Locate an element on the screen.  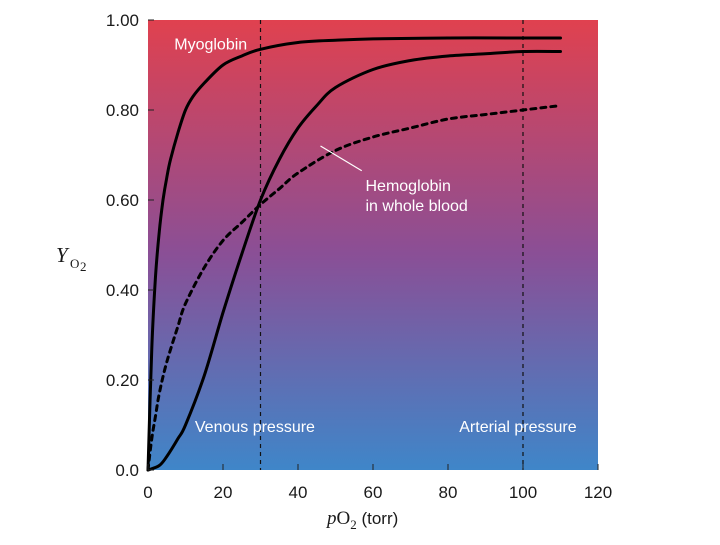
annotation-label-2: Venous pressure is located at coordinates (255, 427).